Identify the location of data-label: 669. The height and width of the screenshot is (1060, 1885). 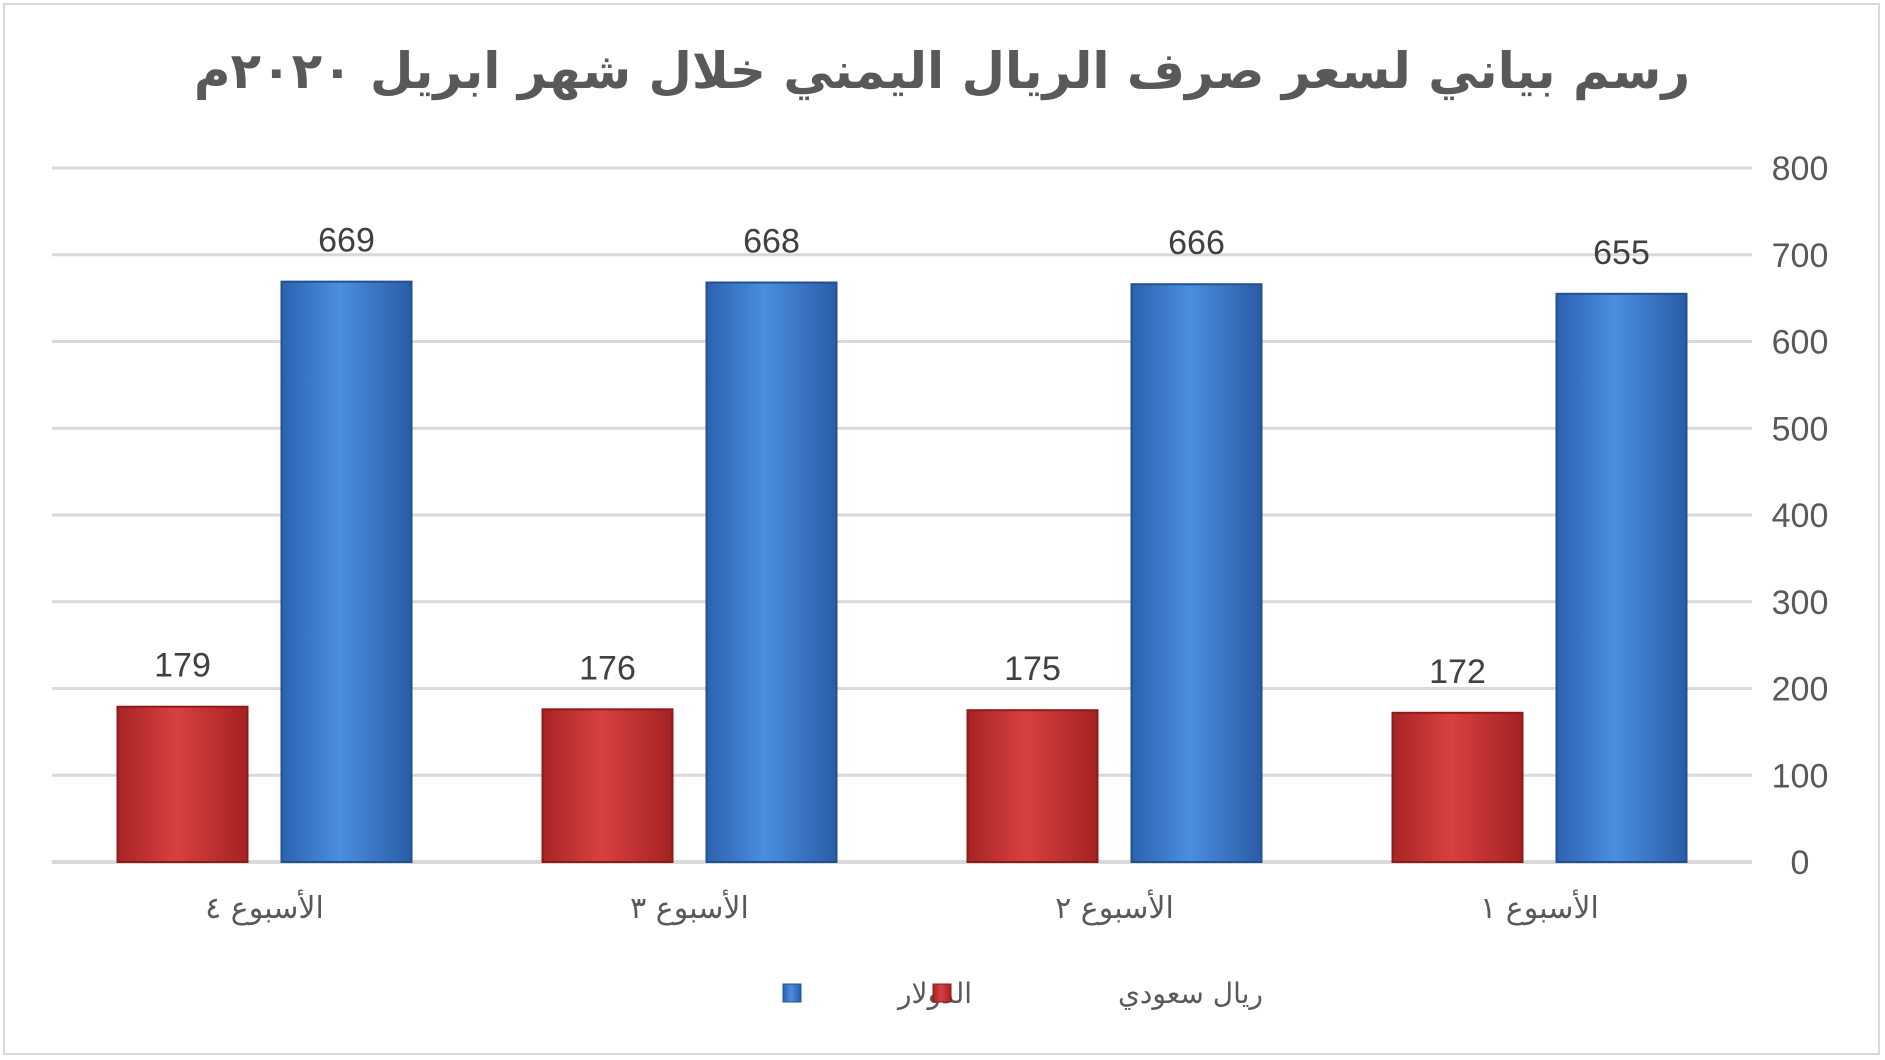
(346, 241).